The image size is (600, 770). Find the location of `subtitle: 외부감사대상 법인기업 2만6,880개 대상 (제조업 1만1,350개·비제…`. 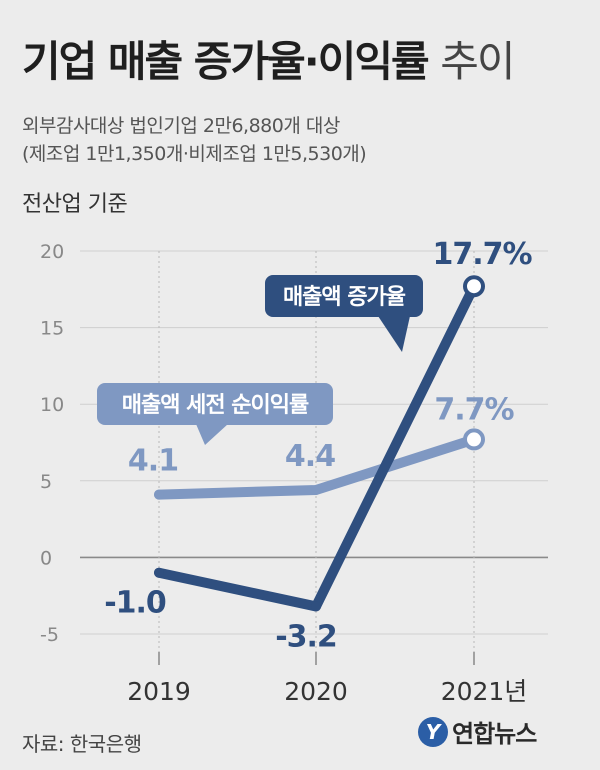

subtitle: 외부감사대상 법인기업 2만6,880개 대상 (제조업 1만1,350개·비제… is located at coordinates (194, 140).